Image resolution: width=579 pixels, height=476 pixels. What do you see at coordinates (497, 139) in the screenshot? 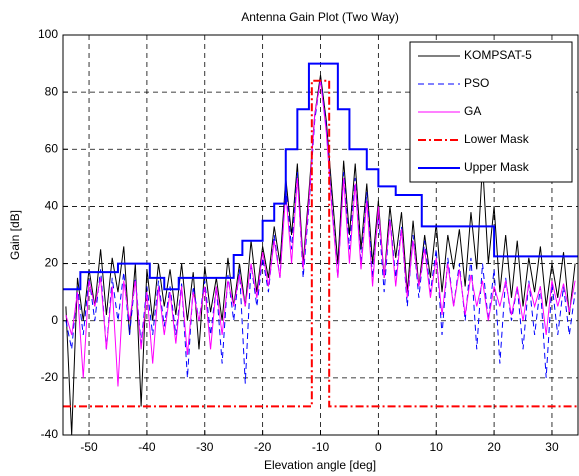
I see `legend-label: Lower Mask` at bounding box center [497, 139].